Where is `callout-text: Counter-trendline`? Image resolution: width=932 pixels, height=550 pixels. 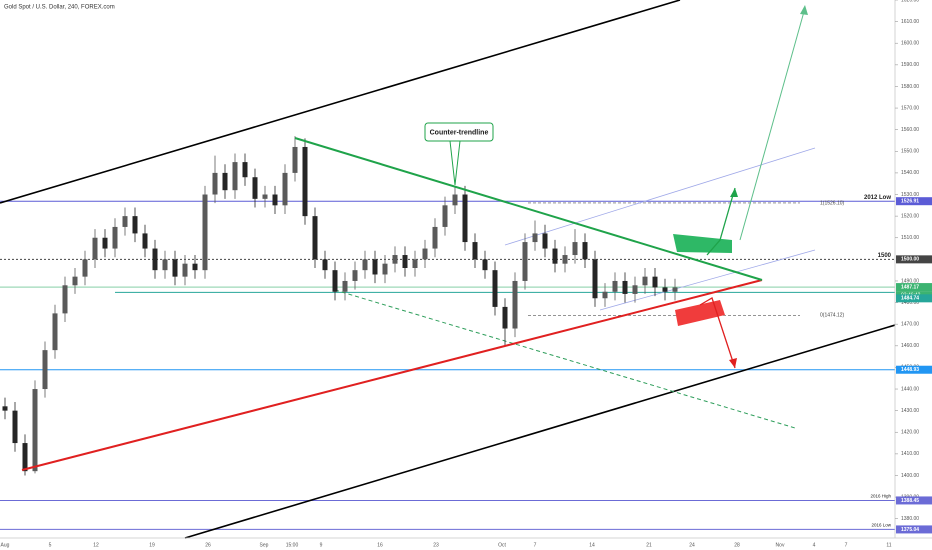 callout-text: Counter-trendline is located at coordinates (459, 132).